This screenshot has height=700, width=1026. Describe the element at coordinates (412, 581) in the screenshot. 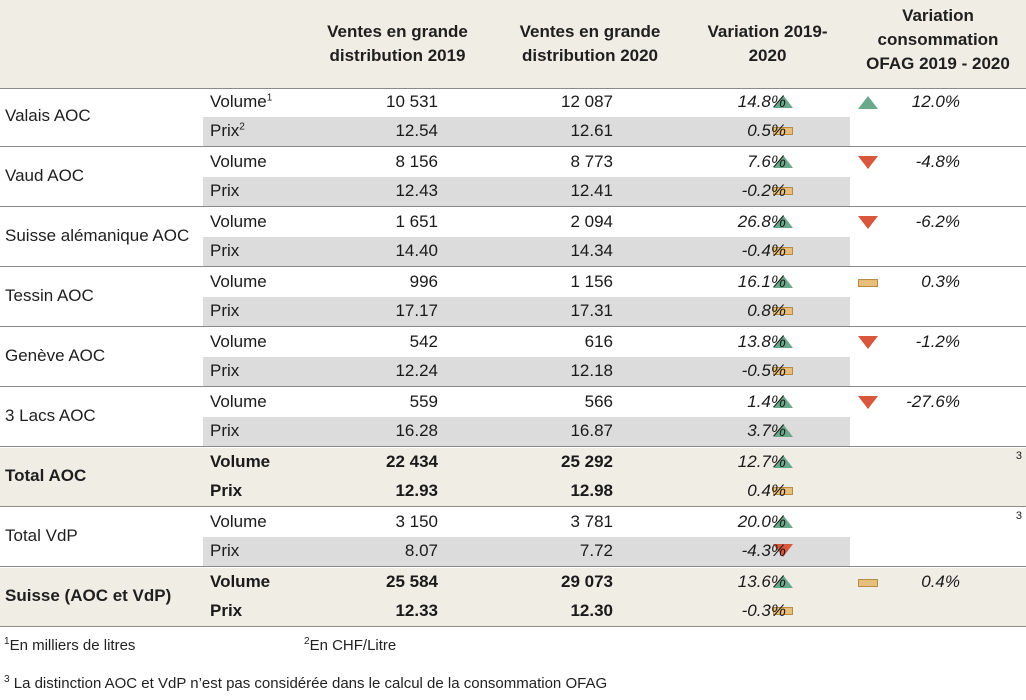

I see `value-2019: 25 584` at that location.